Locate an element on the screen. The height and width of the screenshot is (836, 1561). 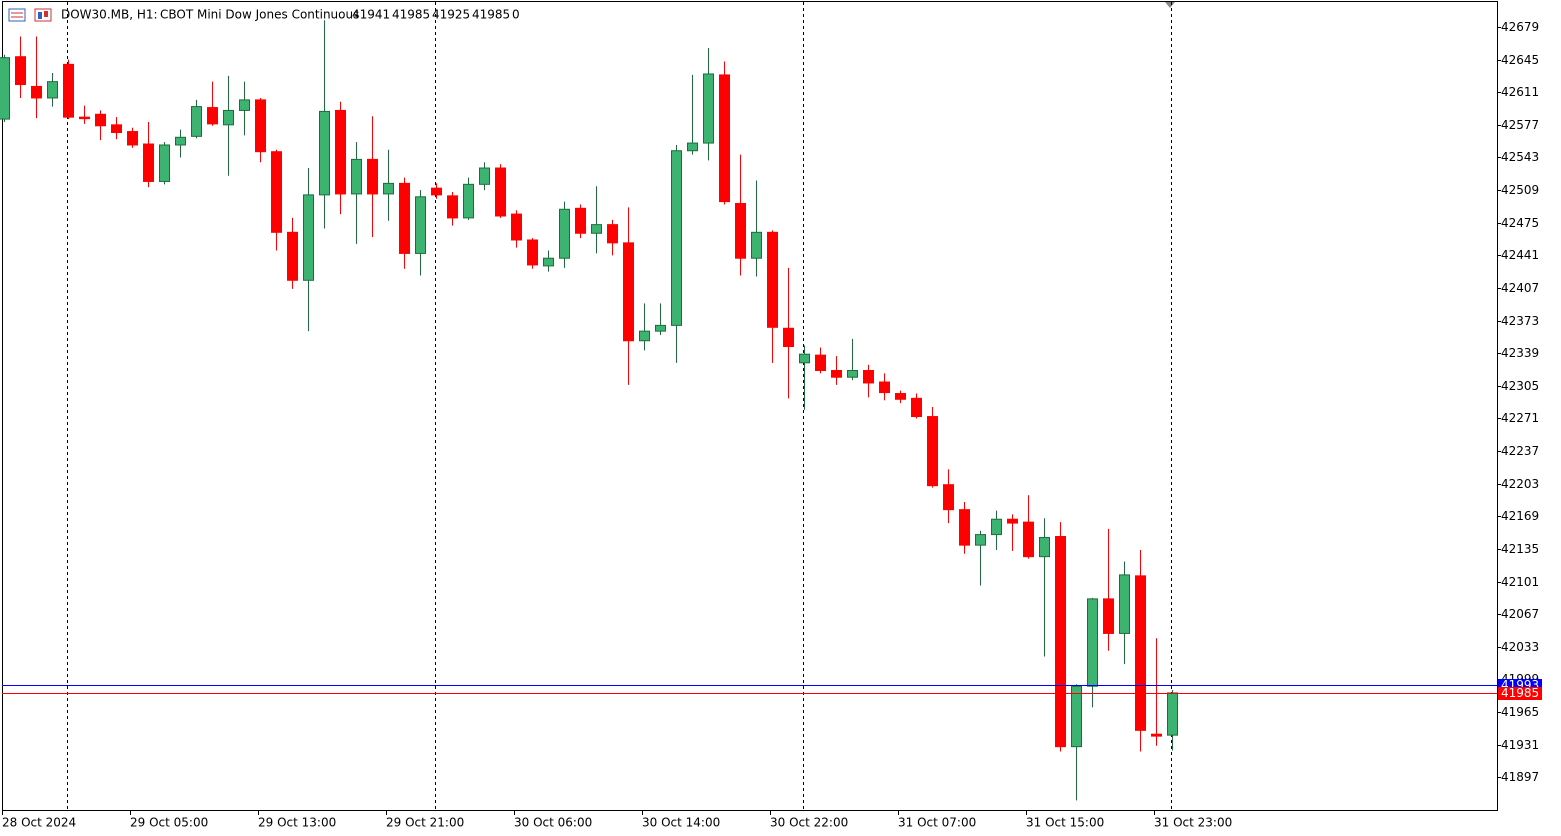
x-tick-label: 31 Oct 23:00 is located at coordinates (1193, 823).